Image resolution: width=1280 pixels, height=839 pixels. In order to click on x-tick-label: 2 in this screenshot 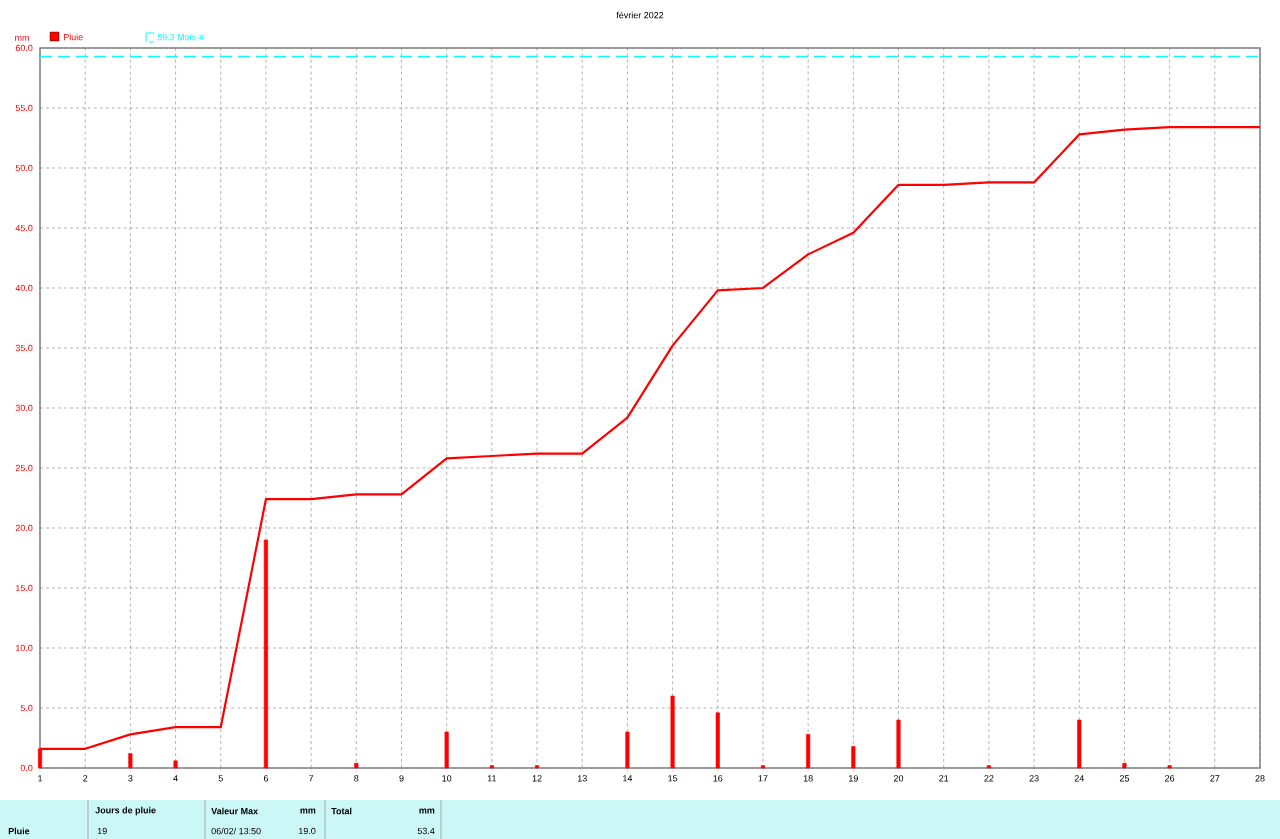, I will do `click(85, 778)`.